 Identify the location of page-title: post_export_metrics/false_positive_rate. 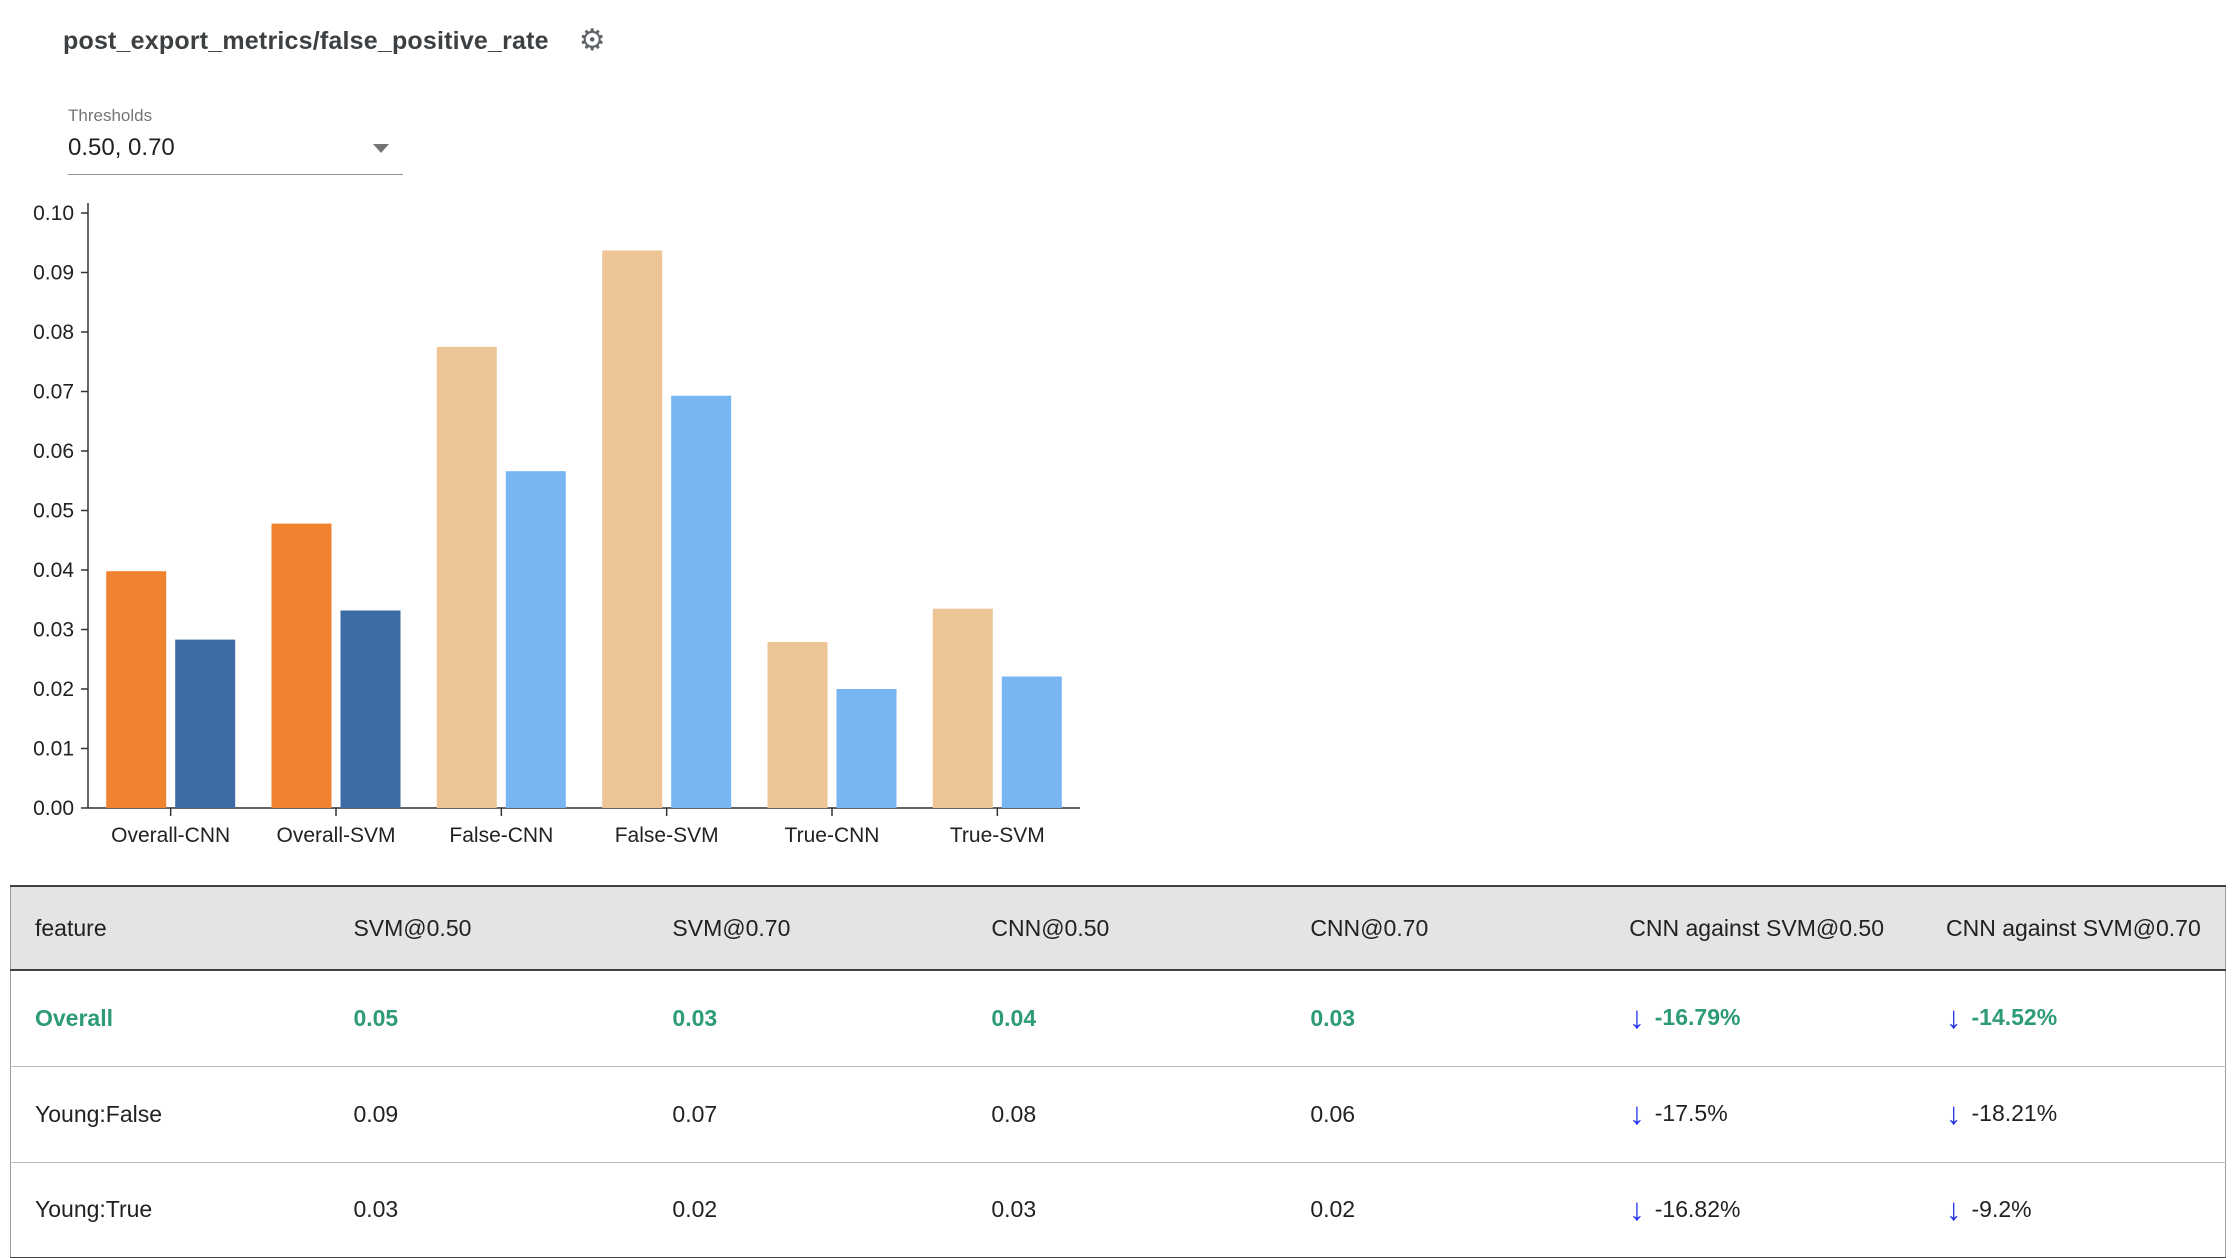
(306, 40).